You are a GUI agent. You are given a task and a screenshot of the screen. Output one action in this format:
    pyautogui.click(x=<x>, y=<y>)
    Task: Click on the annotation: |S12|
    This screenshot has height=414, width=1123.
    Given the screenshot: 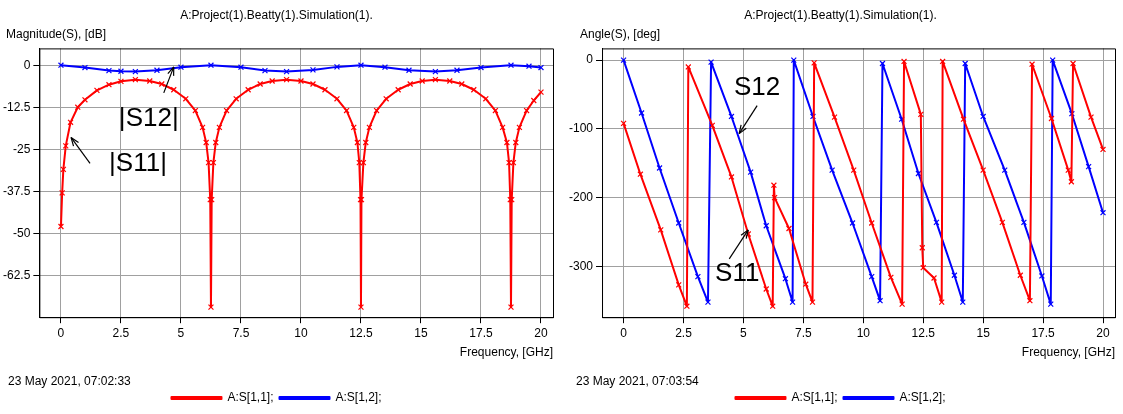 What is the action you would take?
    pyautogui.click(x=148, y=117)
    